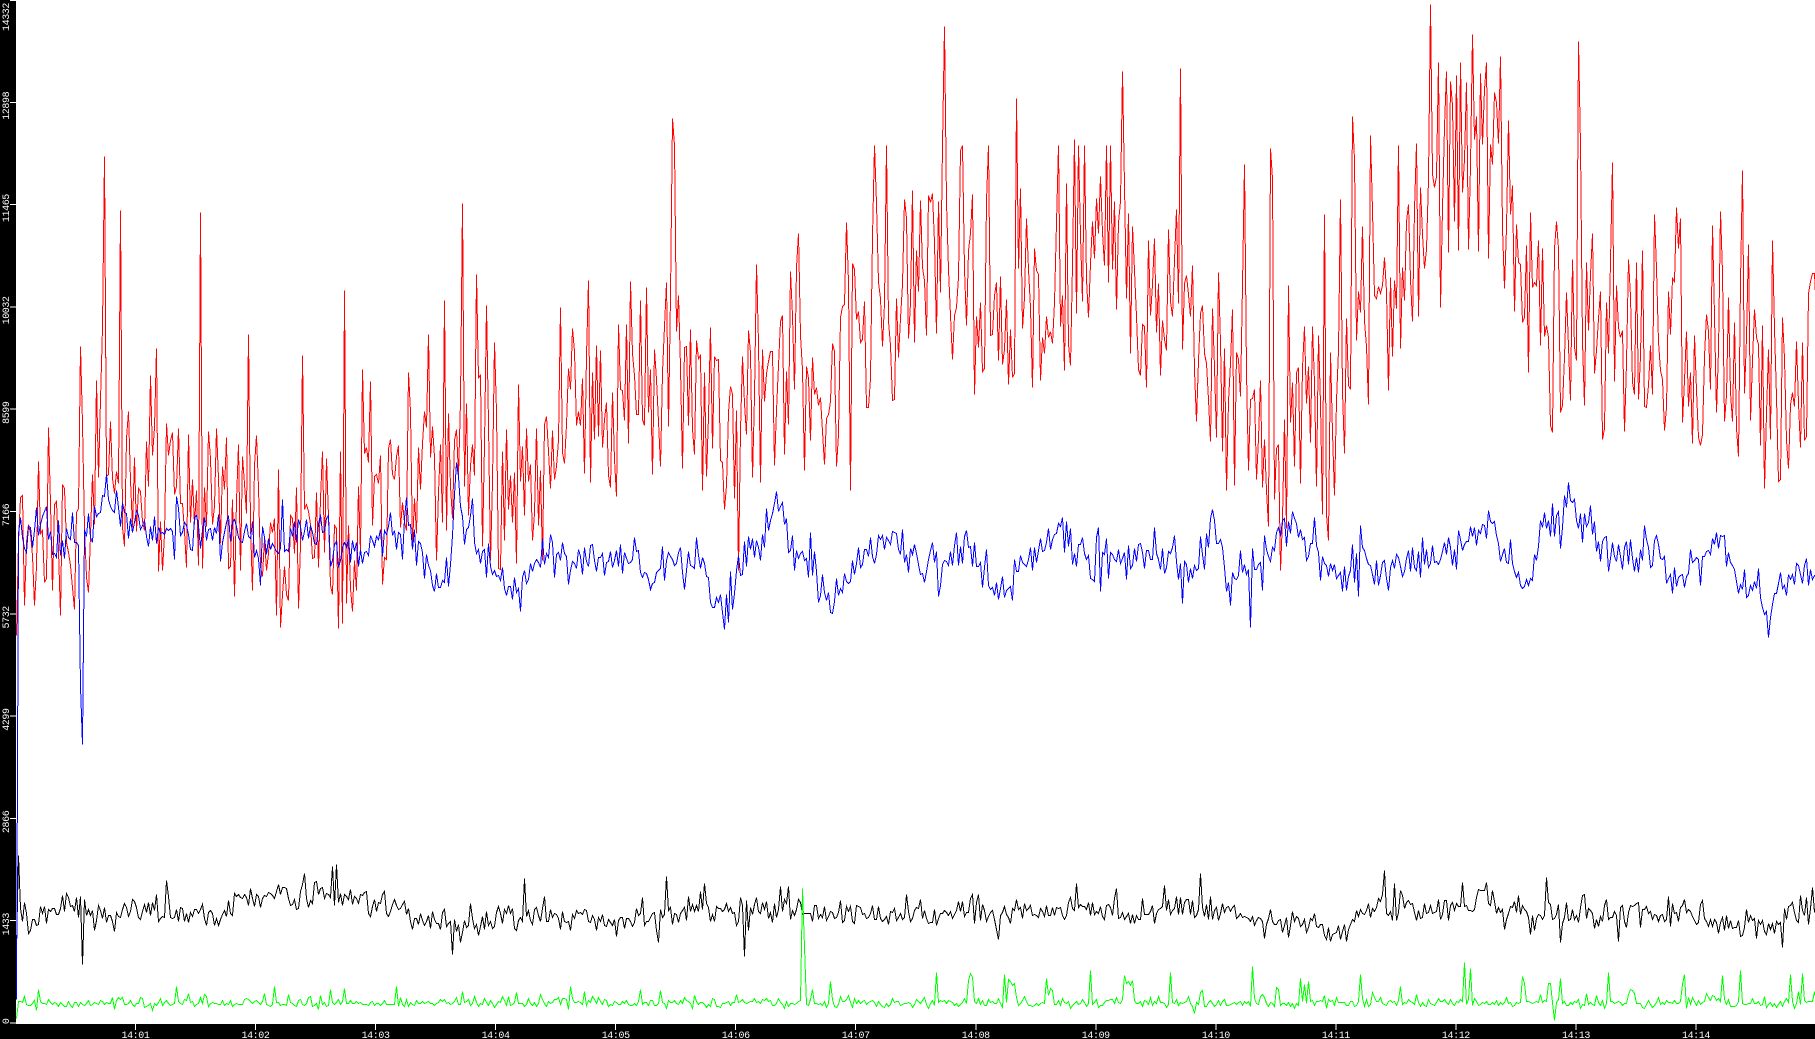 The width and height of the screenshot is (1815, 1039). Describe the element at coordinates (7, 17) in the screenshot. I see `svg-text: 14332` at that location.